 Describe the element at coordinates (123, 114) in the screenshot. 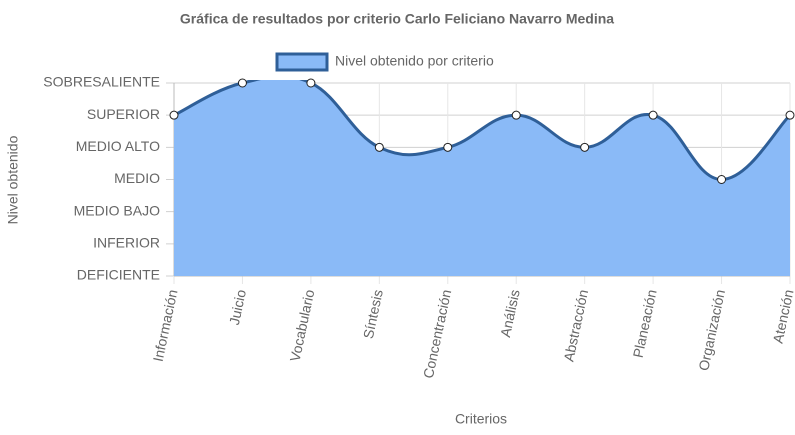

I see `y-tick-label: SUPERIOR` at that location.